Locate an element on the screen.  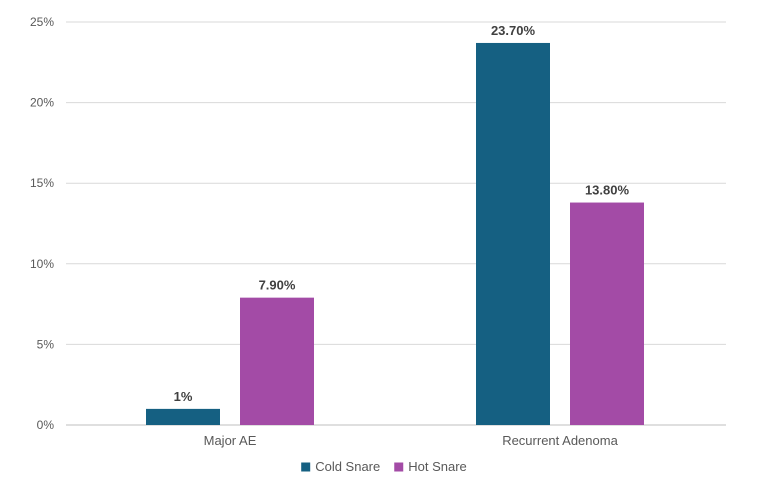
y-tick-label: 20% is located at coordinates (42, 103).